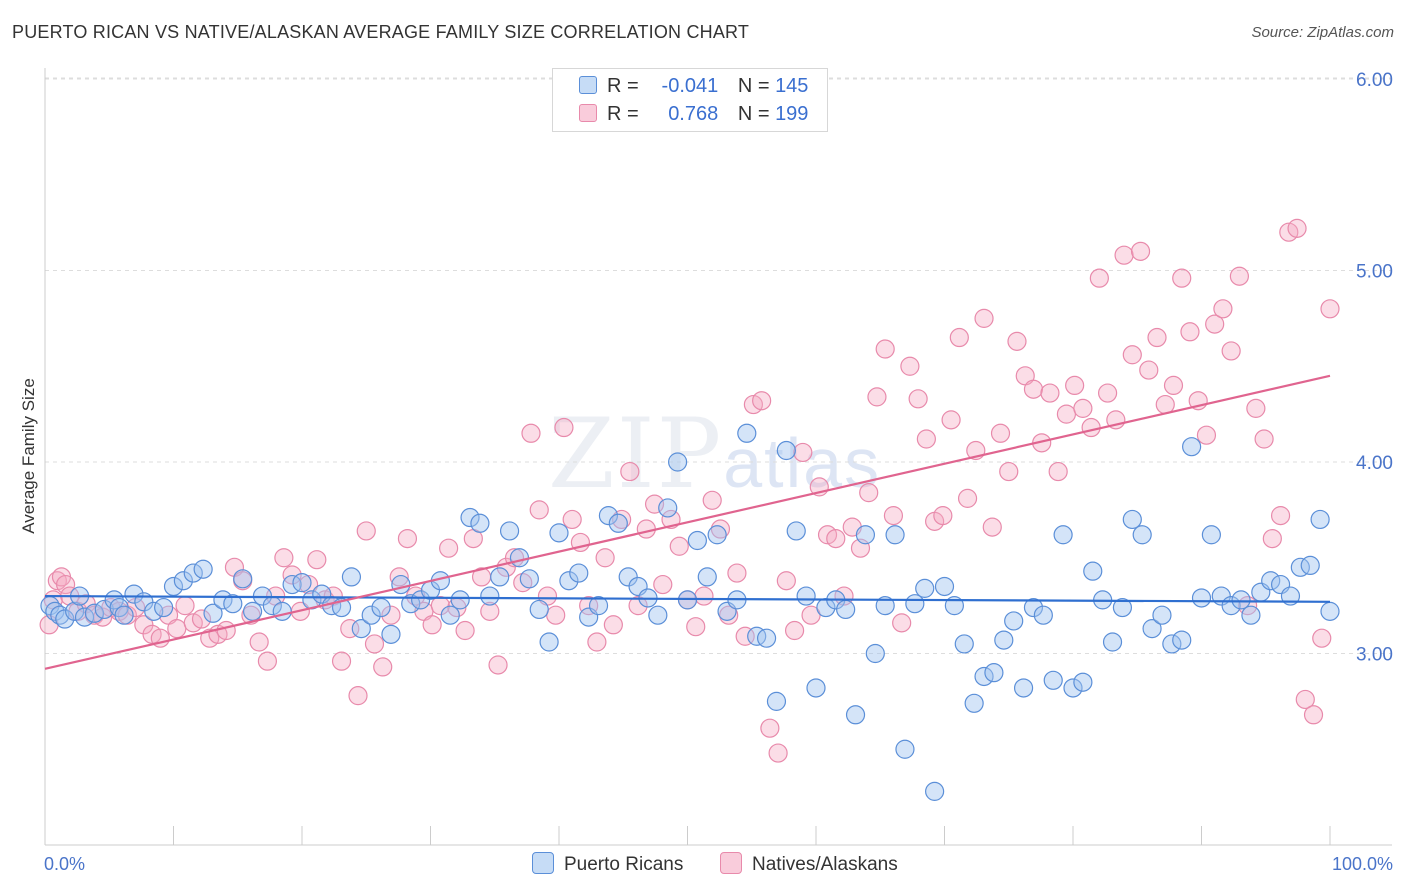 The height and width of the screenshot is (892, 1406). Describe the element at coordinates (1374, 272) in the screenshot. I see `y-tick-label: 5.00` at that location.